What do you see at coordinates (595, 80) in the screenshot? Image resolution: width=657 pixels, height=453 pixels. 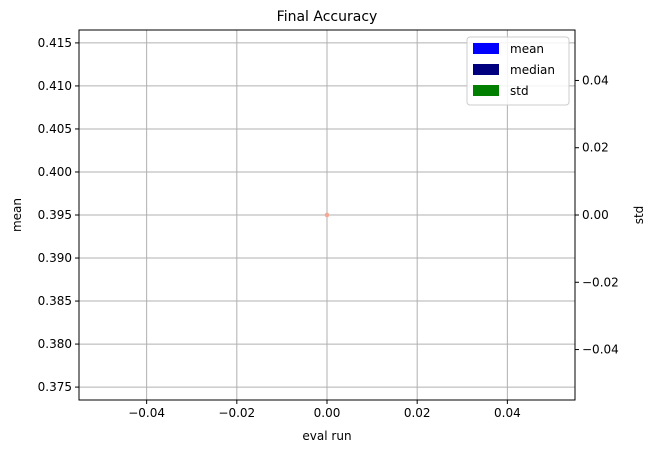 I see `y2-tick-label: 0.04` at bounding box center [595, 80].